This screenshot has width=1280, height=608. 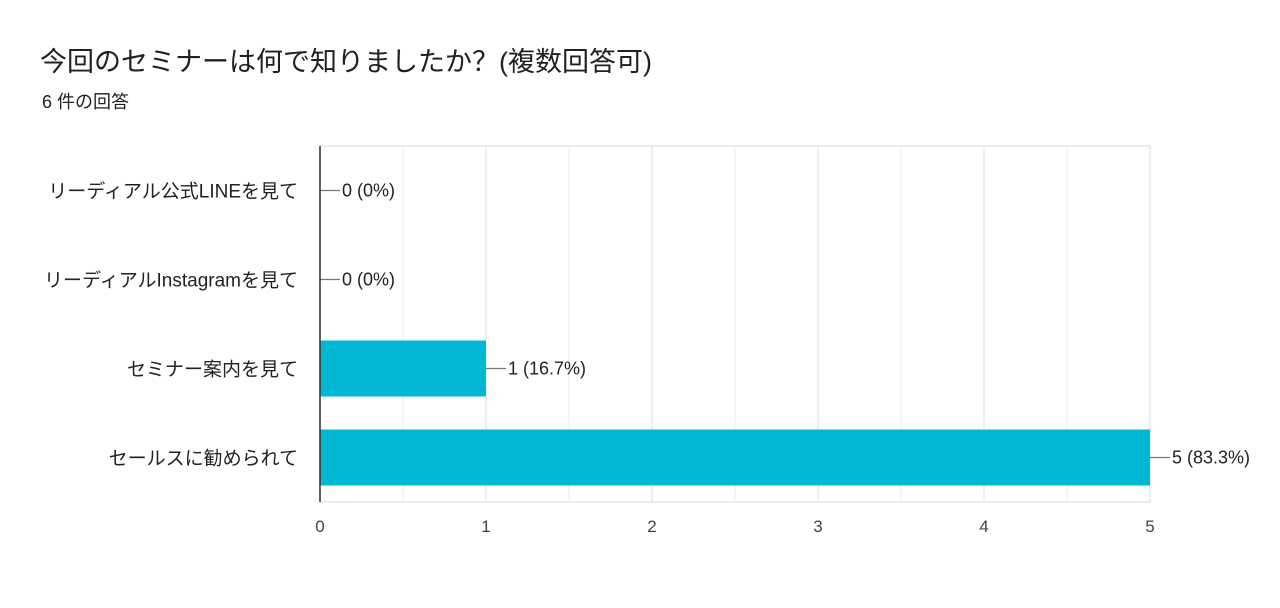 I want to click on x-tick-labels: 0 1 2 3 4 5, so click(x=734, y=526).